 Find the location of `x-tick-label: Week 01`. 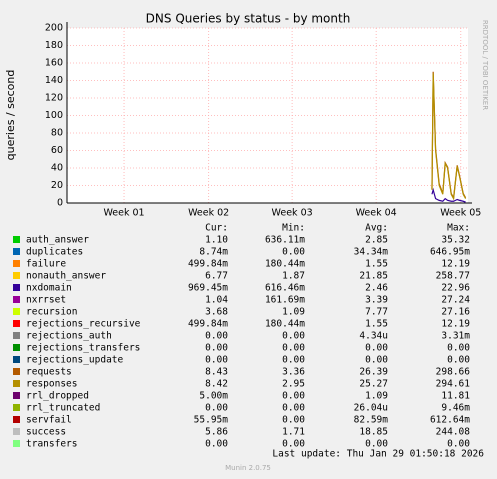

x-tick-label: Week 01 is located at coordinates (123, 213).